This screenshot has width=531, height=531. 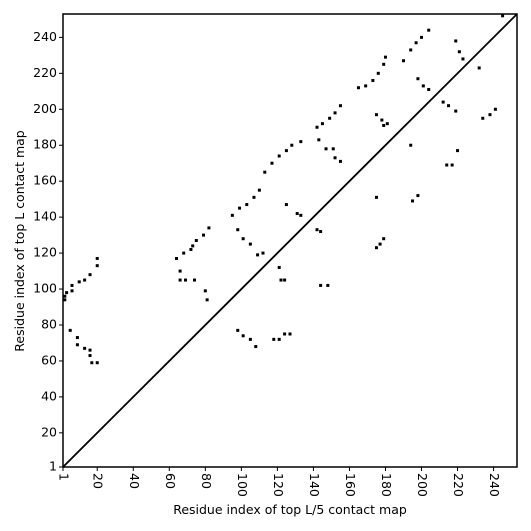 What do you see at coordinates (45, 108) in the screenshot?
I see `y-tick-label: 200` at bounding box center [45, 108].